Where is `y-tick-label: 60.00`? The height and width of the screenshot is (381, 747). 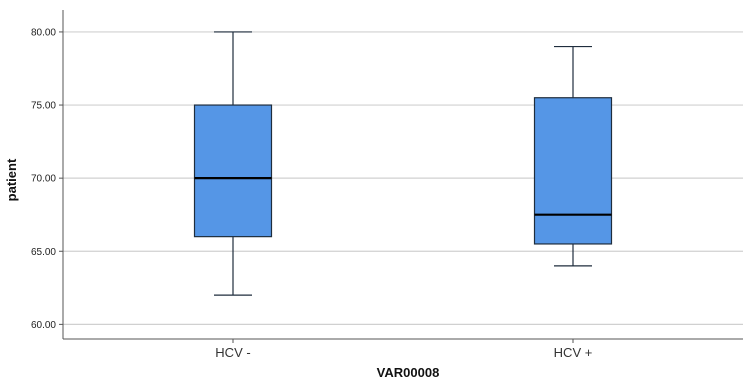 y-tick-label: 60.00 is located at coordinates (43, 325).